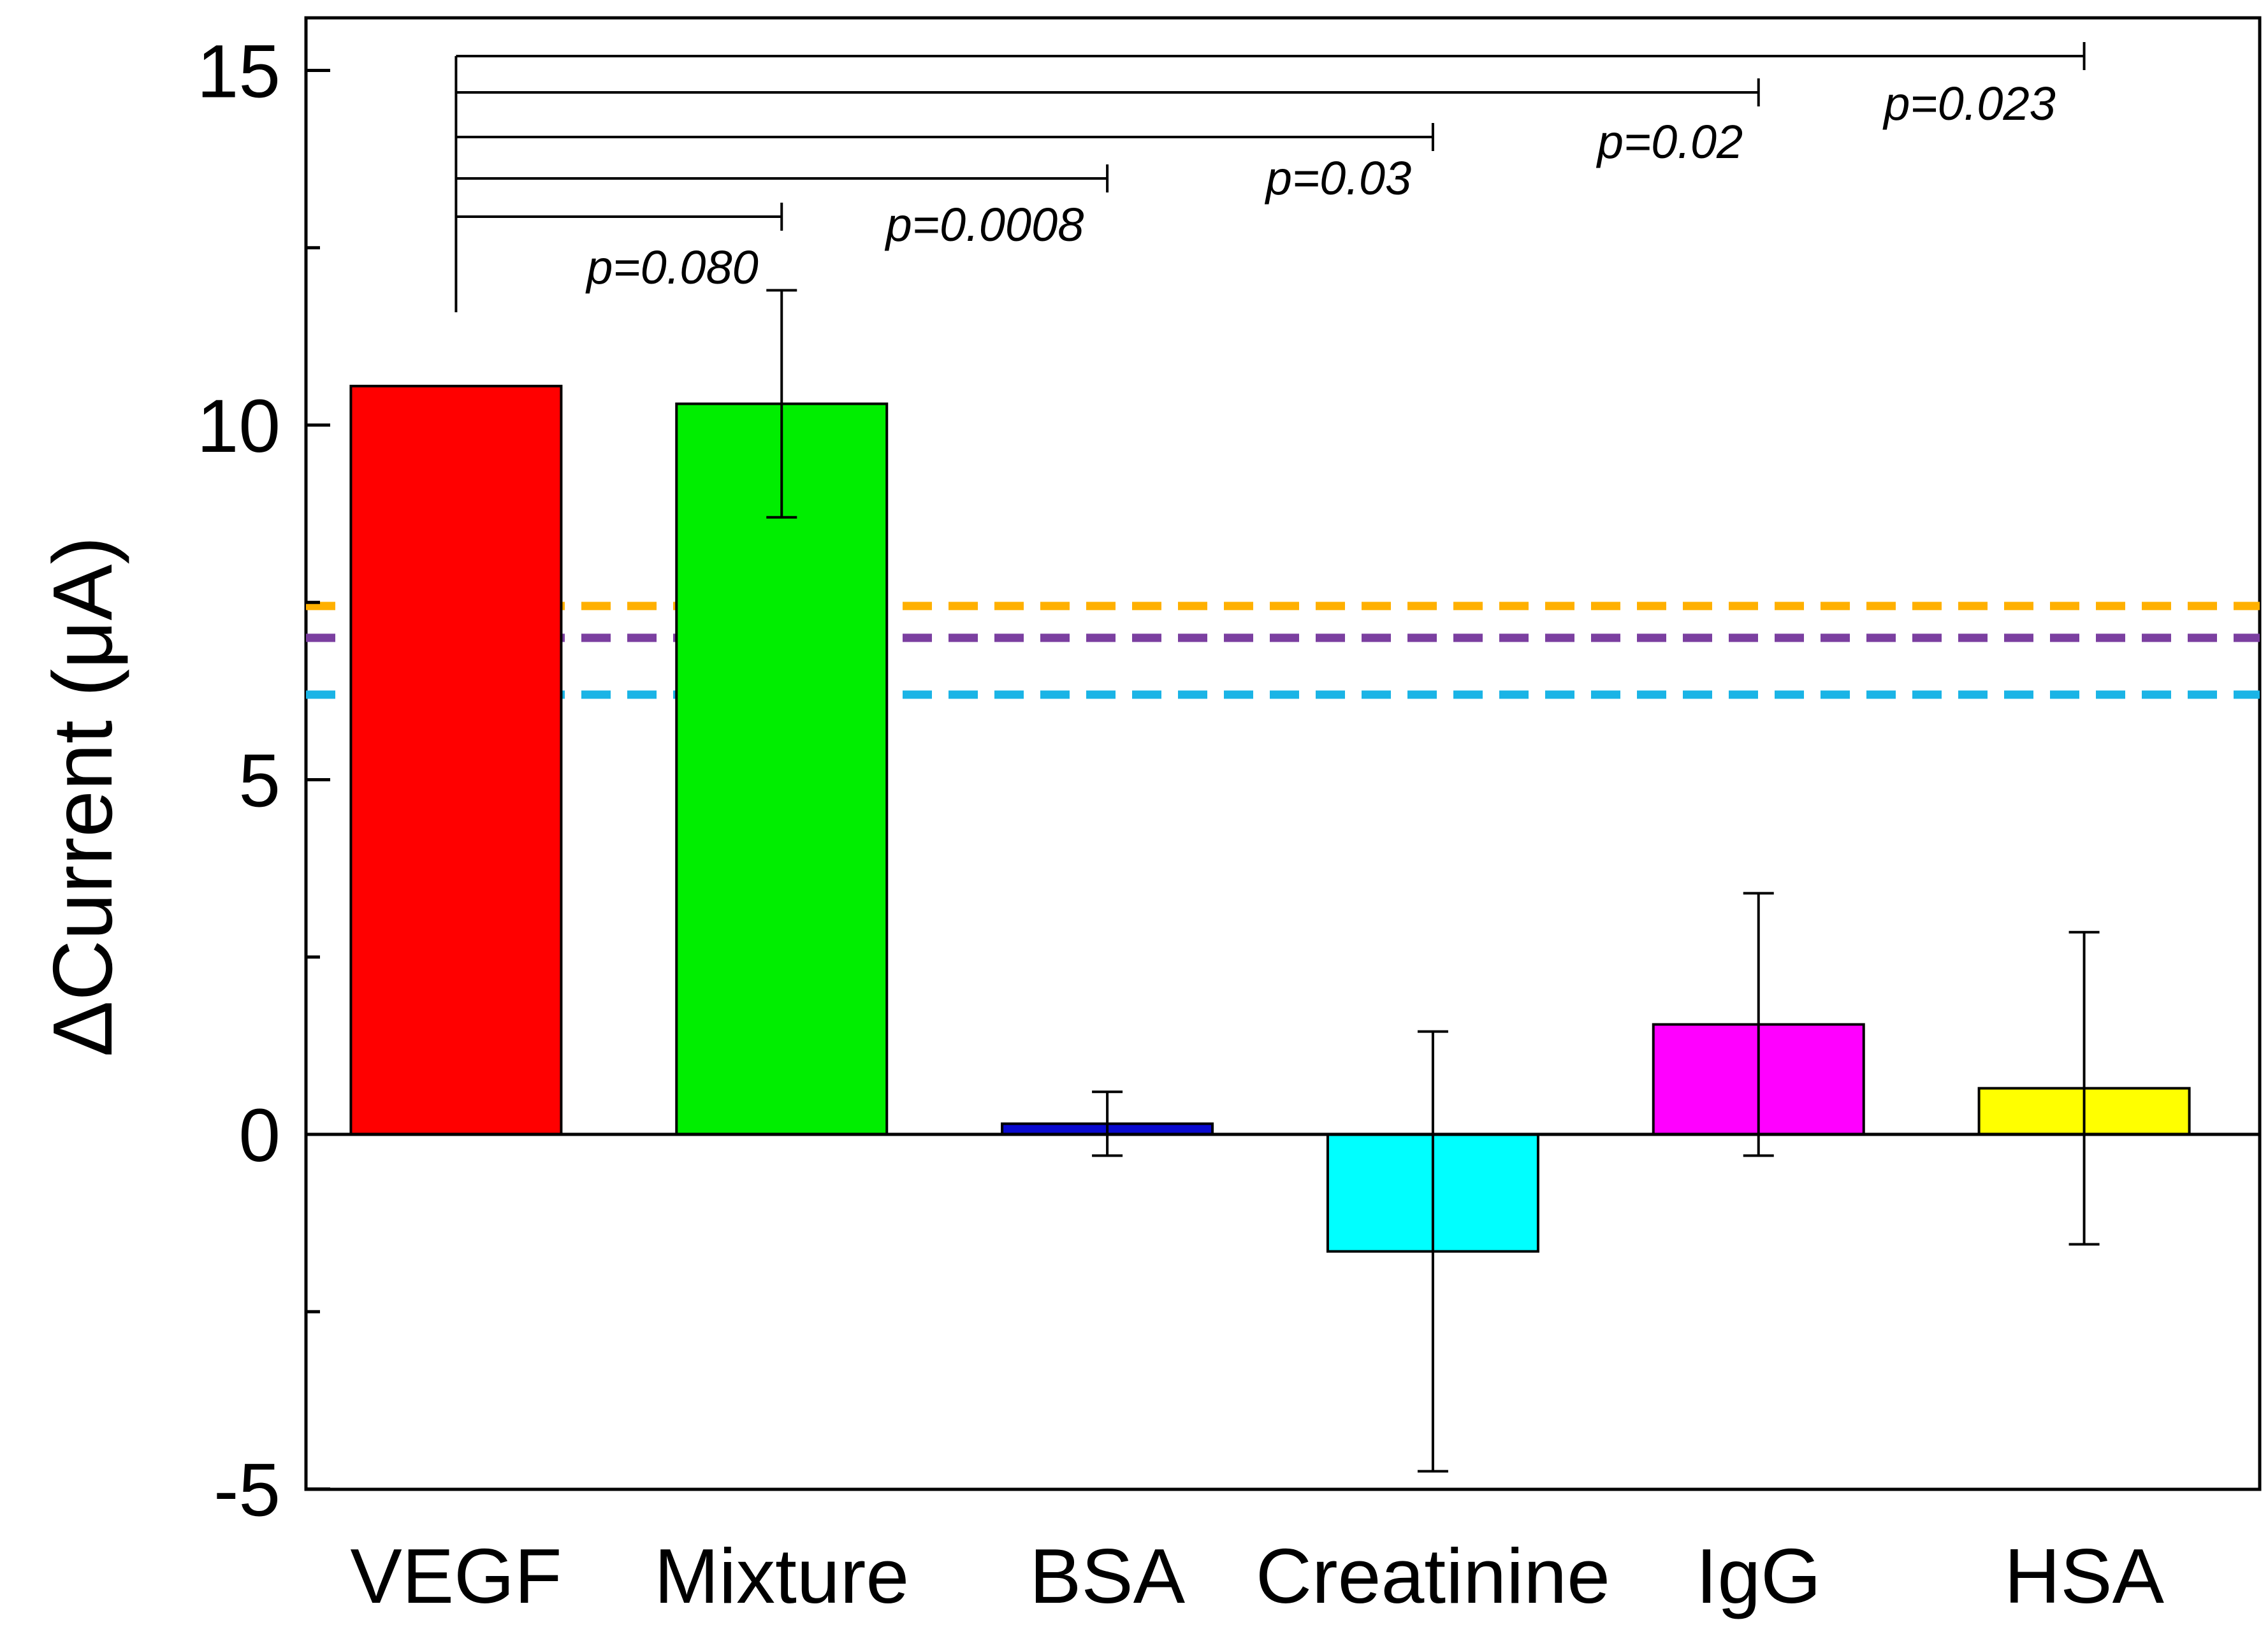 The width and height of the screenshot is (2268, 1634). What do you see at coordinates (1759, 1024) in the screenshot?
I see `error-bar-igg` at bounding box center [1759, 1024].